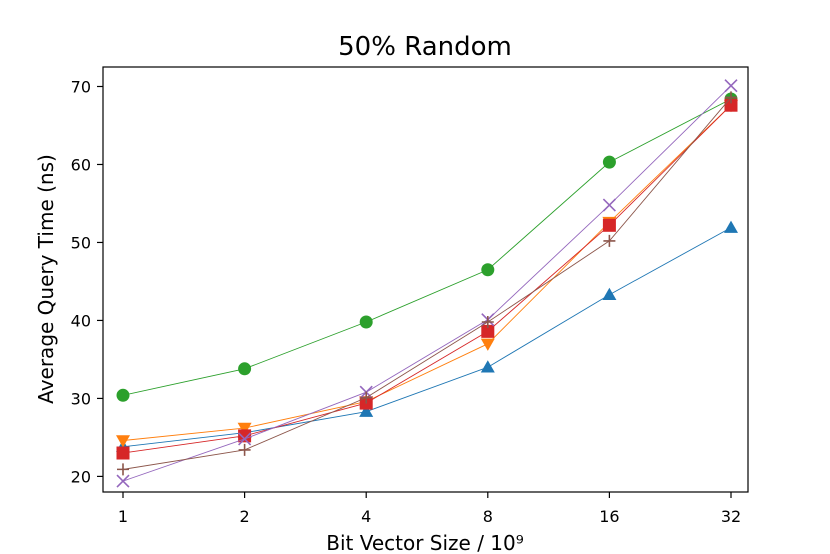 This screenshot has width=830, height=554. What do you see at coordinates (81, 398) in the screenshot?
I see `y-tick-label: 30` at bounding box center [81, 398].